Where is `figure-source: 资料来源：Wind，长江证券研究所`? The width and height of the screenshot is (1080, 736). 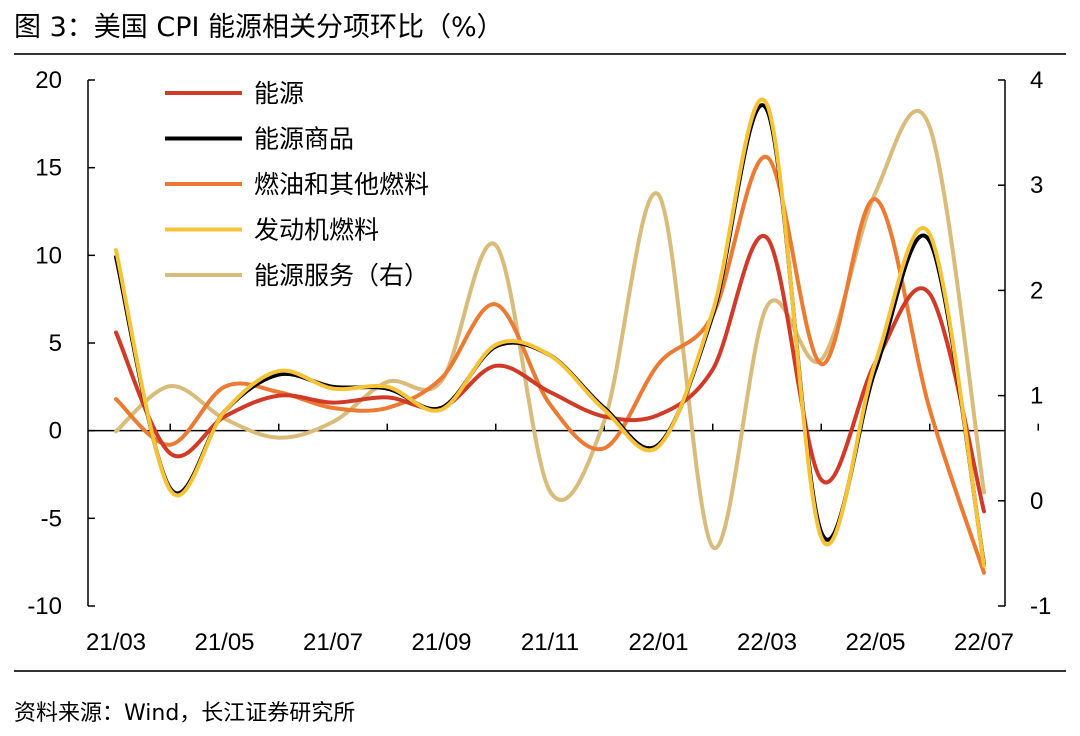 figure-source: 资料来源：Wind，长江证券研究所 is located at coordinates (185, 713).